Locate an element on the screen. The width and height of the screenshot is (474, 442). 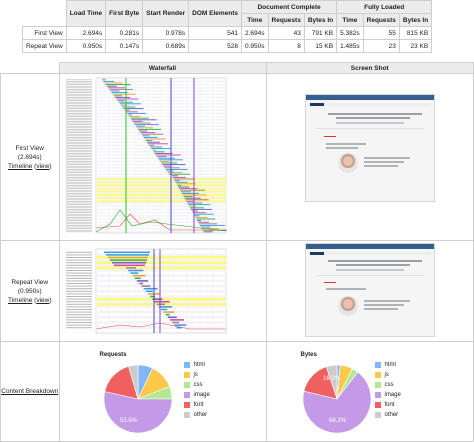
repeat-view-waterfall is located at coordinates (162, 291).